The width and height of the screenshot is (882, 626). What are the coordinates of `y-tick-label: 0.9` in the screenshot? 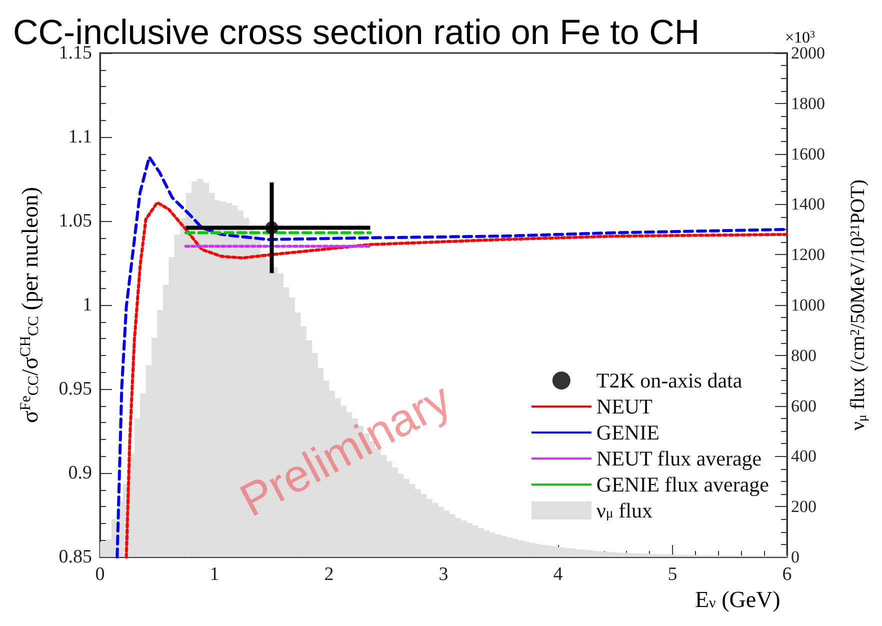 It's located at (80, 473).